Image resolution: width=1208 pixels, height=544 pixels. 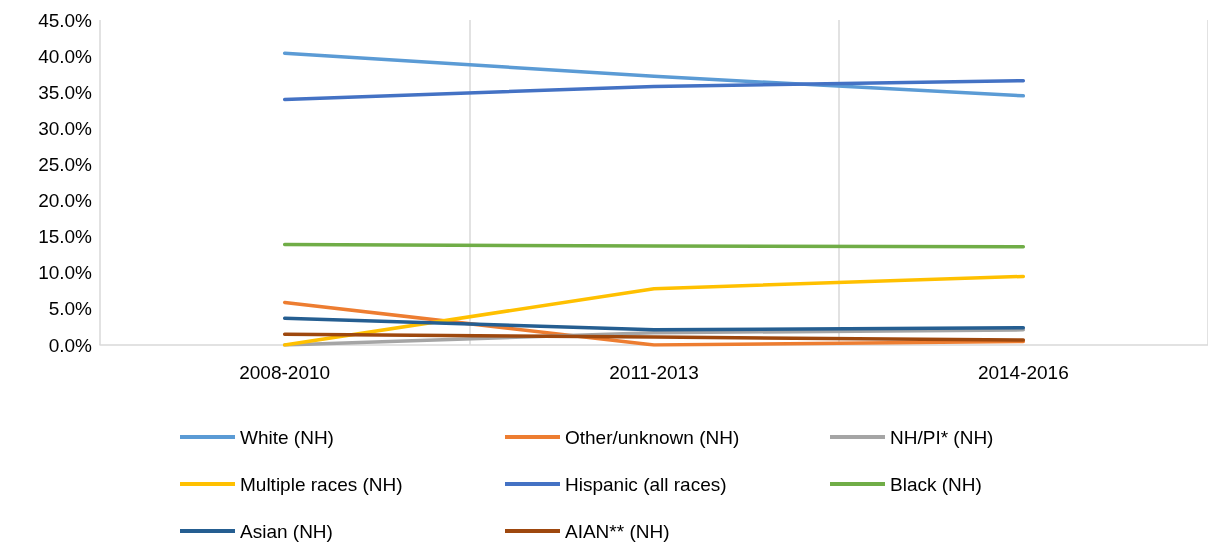 What do you see at coordinates (942, 437) in the screenshot?
I see `legend-label: NH/PI* (NH)` at bounding box center [942, 437].